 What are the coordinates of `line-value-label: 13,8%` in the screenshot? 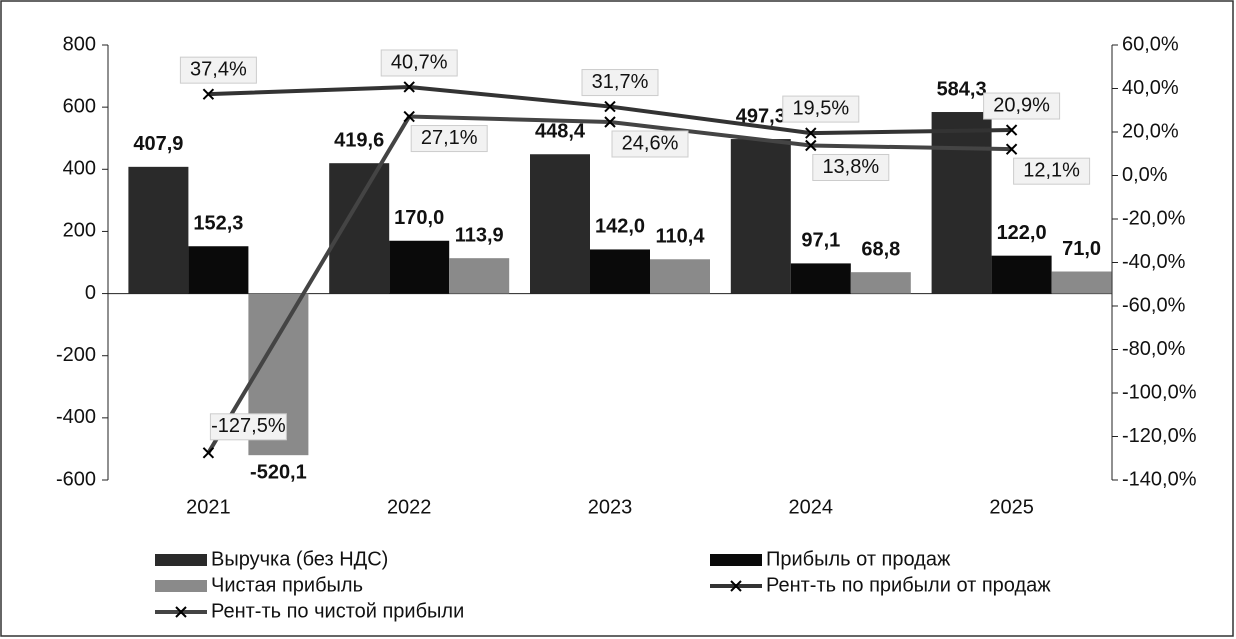 It's located at (850, 167).